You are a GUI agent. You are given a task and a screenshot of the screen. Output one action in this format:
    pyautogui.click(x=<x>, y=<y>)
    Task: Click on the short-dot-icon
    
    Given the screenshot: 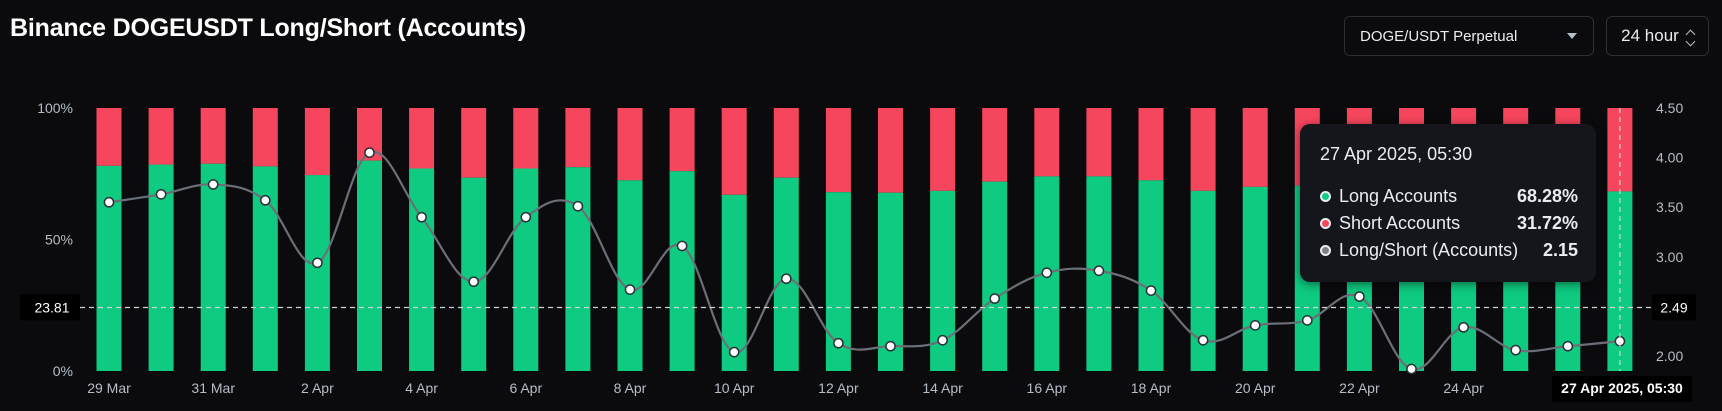 What is the action you would take?
    pyautogui.click(x=1325, y=223)
    